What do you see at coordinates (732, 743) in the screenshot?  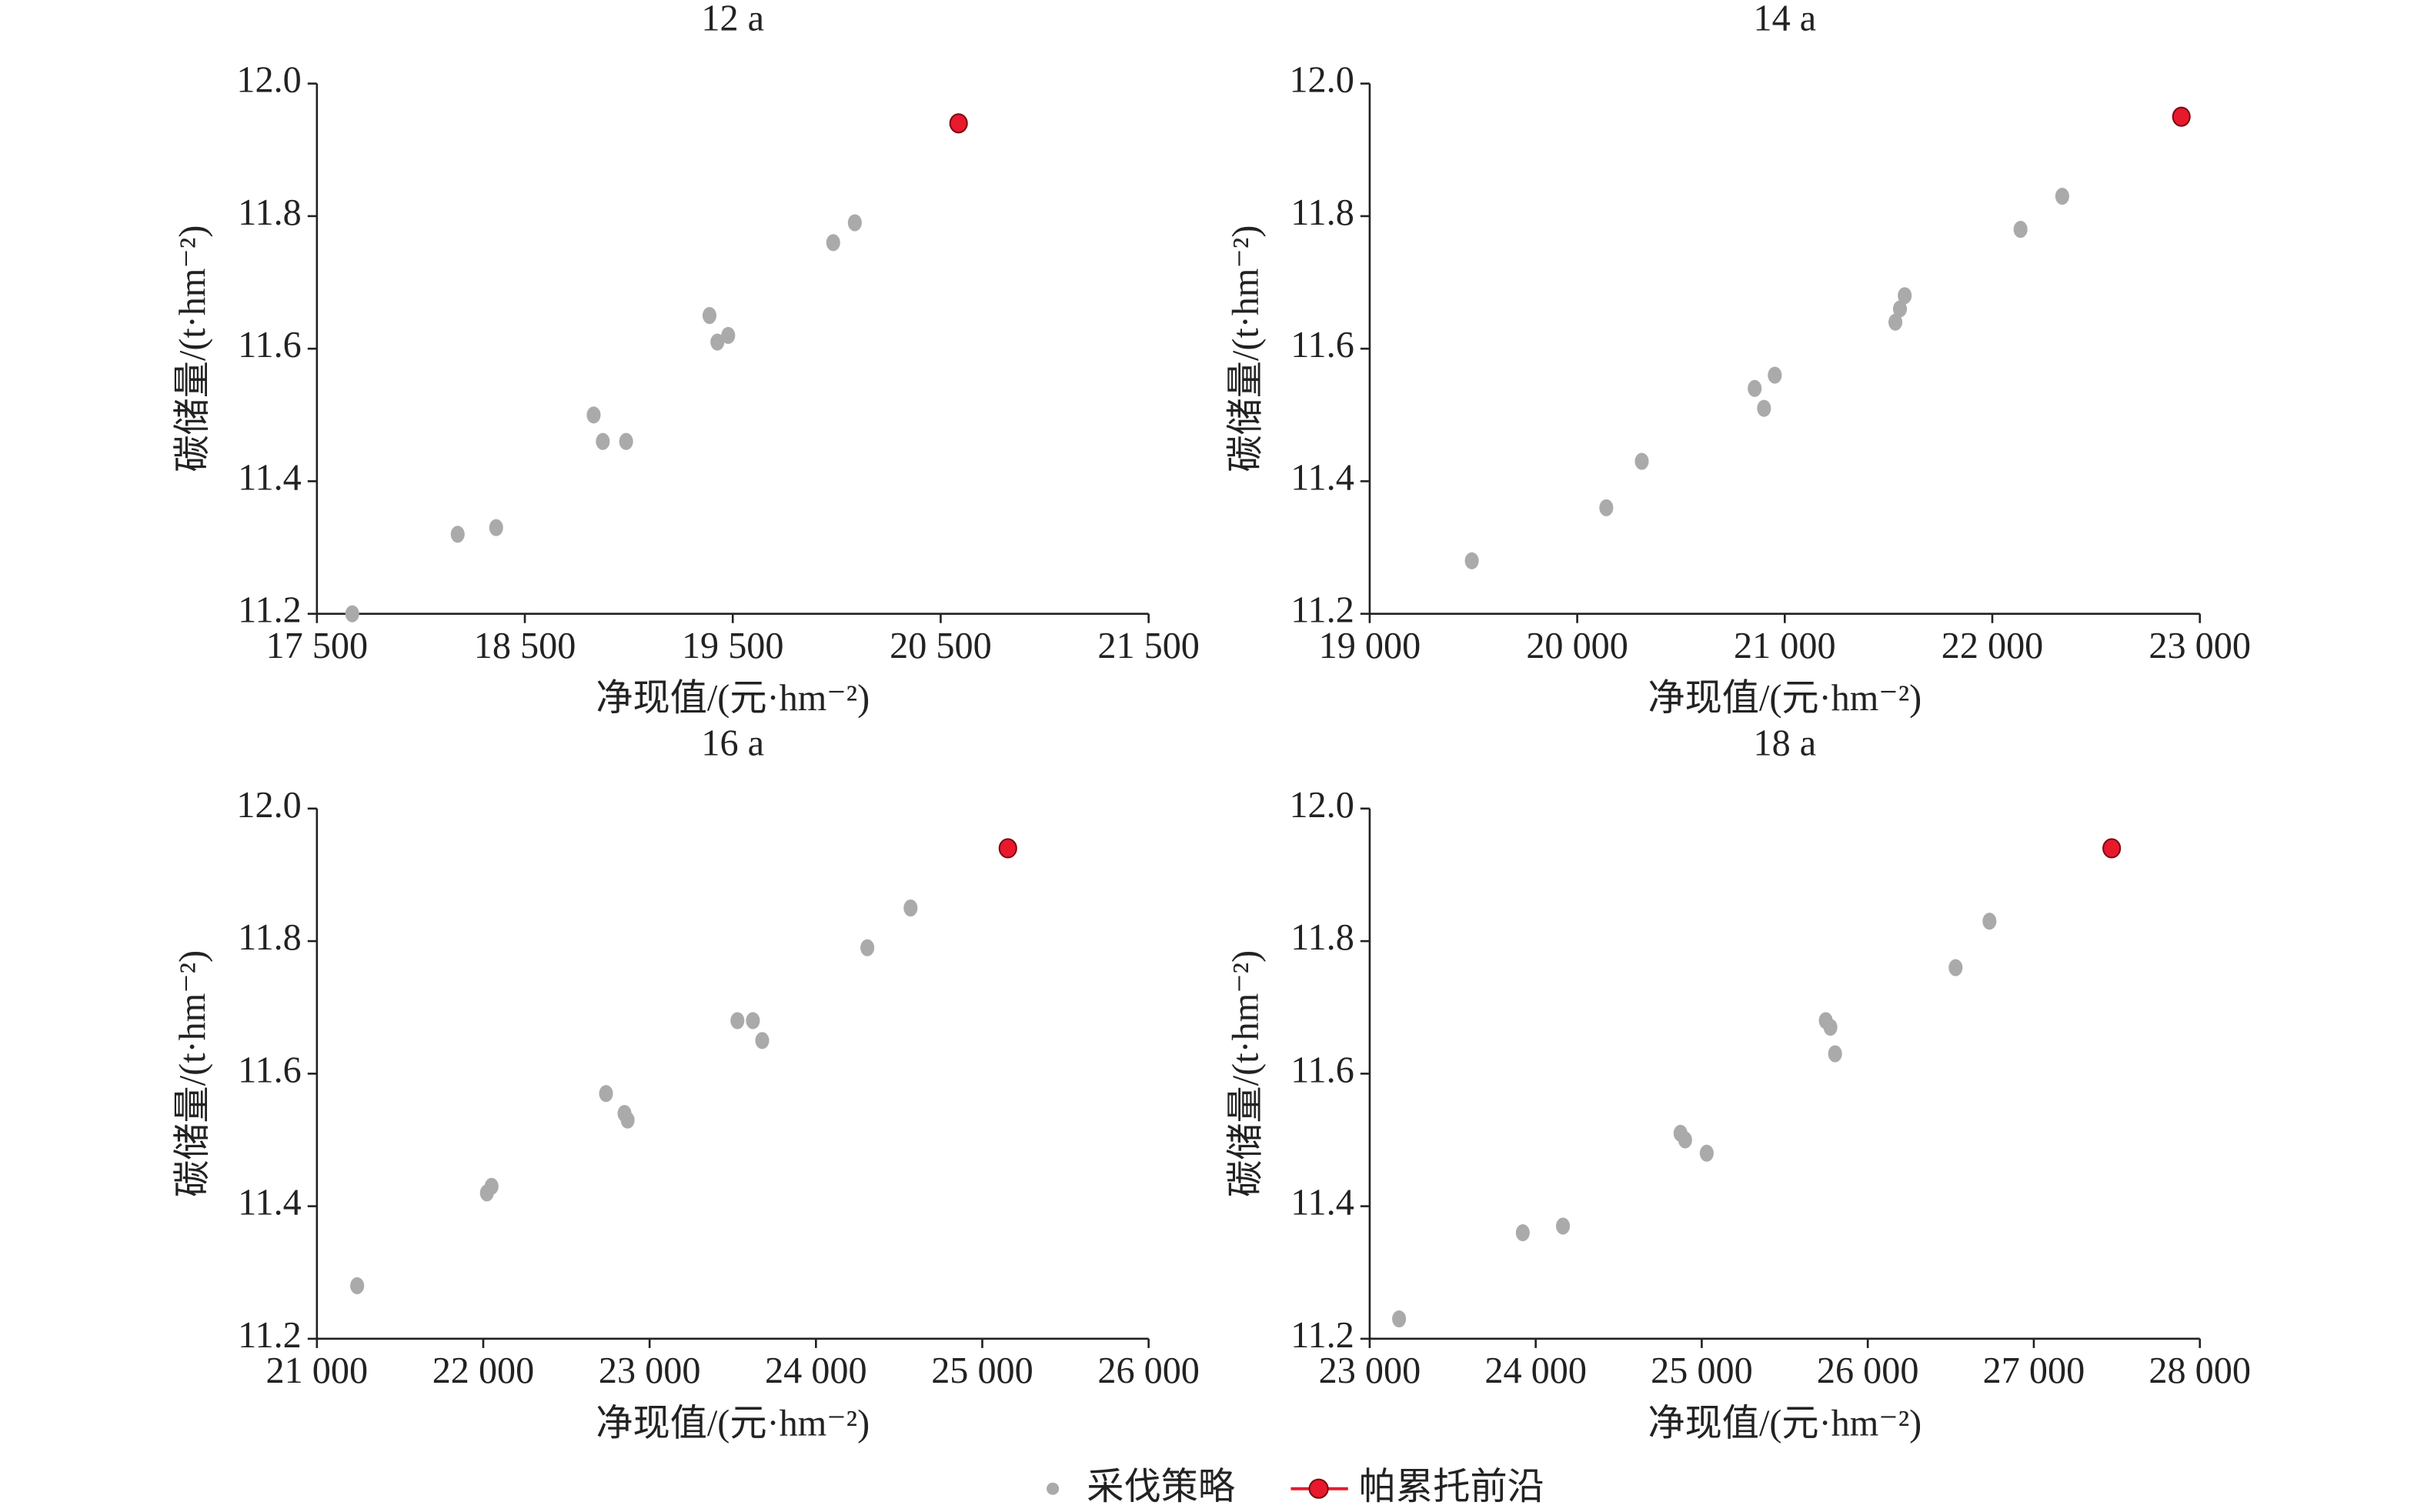 I see `chart-title: 16 a` at bounding box center [732, 743].